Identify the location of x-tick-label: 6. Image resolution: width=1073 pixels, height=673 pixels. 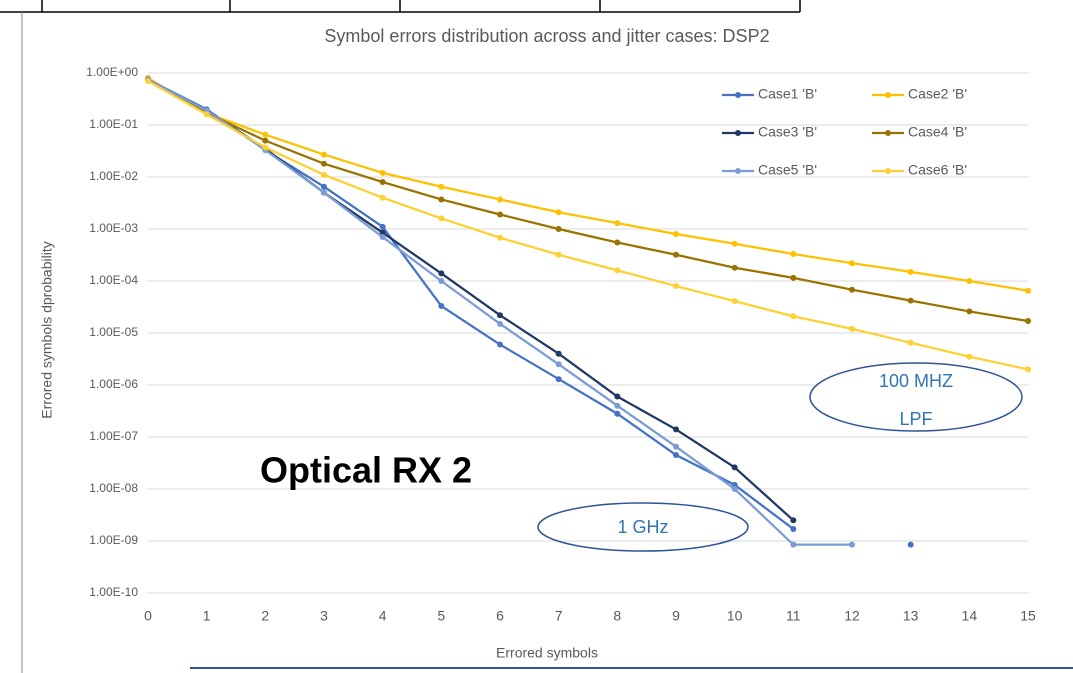
(500, 616).